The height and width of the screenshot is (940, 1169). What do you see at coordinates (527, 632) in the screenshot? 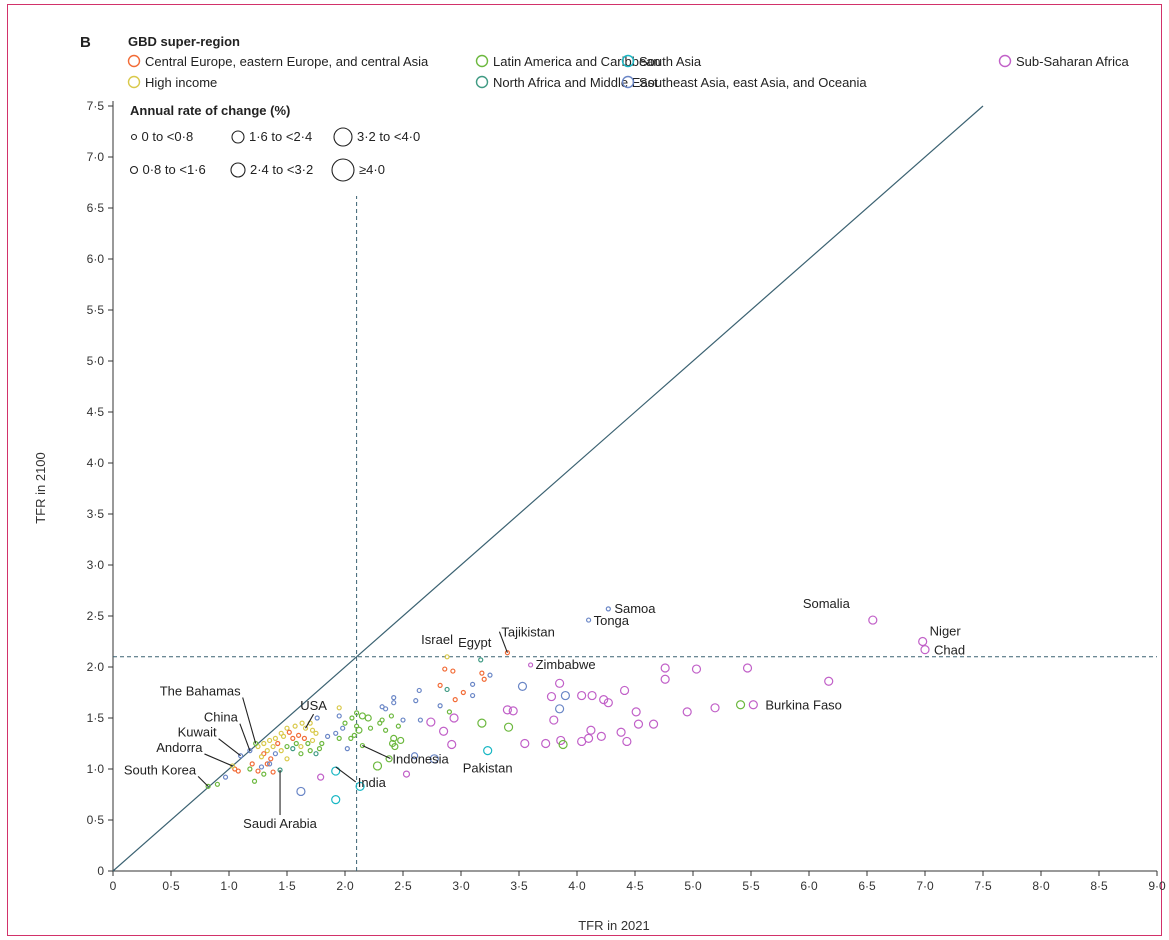
I see `annotation-label: Tajikistan` at bounding box center [527, 632].